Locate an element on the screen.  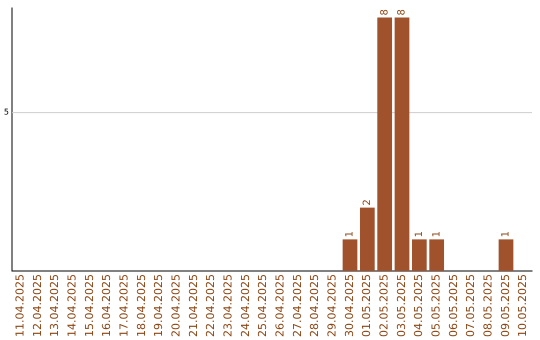
x-tick-label: 23.04.2025 is located at coordinates (228, 306).